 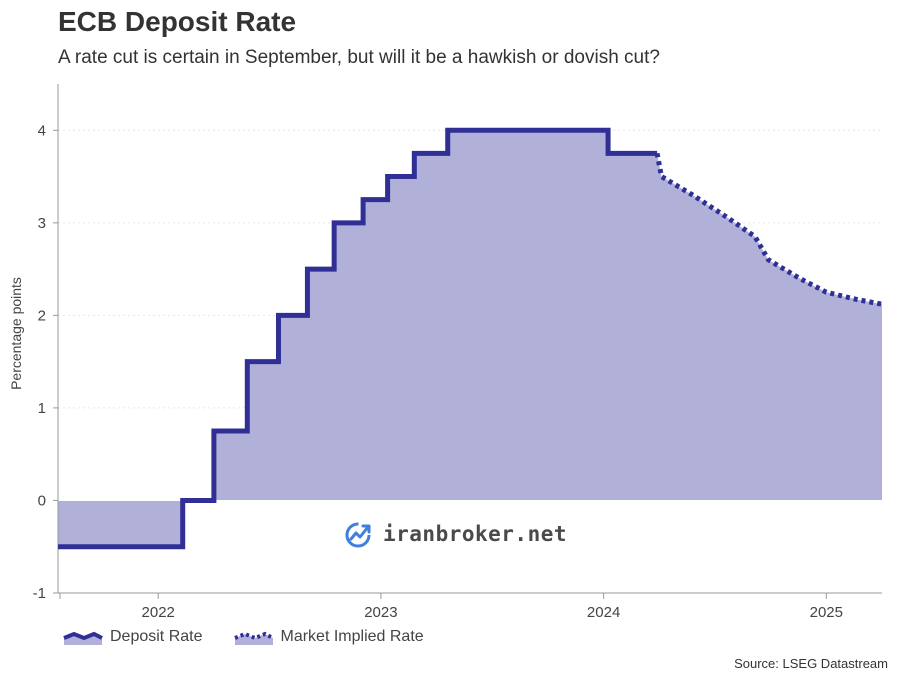 I want to click on legend-item-market-implied-rate: Market Implied Rate, so click(x=328, y=637).